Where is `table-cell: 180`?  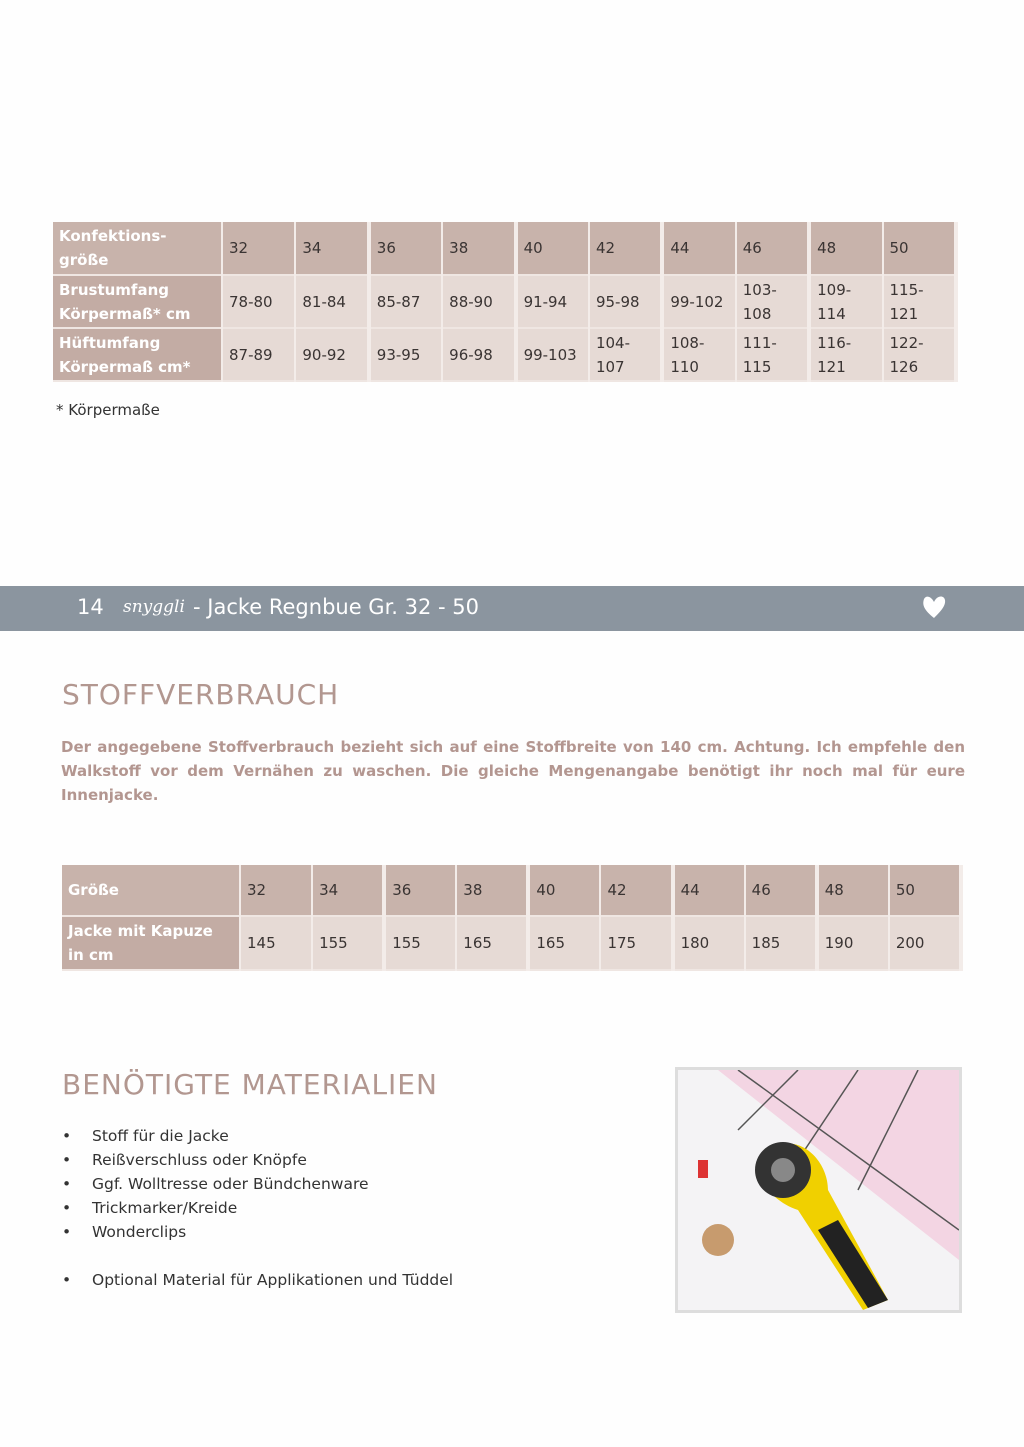
table-cell: 180 is located at coordinates (709, 943).